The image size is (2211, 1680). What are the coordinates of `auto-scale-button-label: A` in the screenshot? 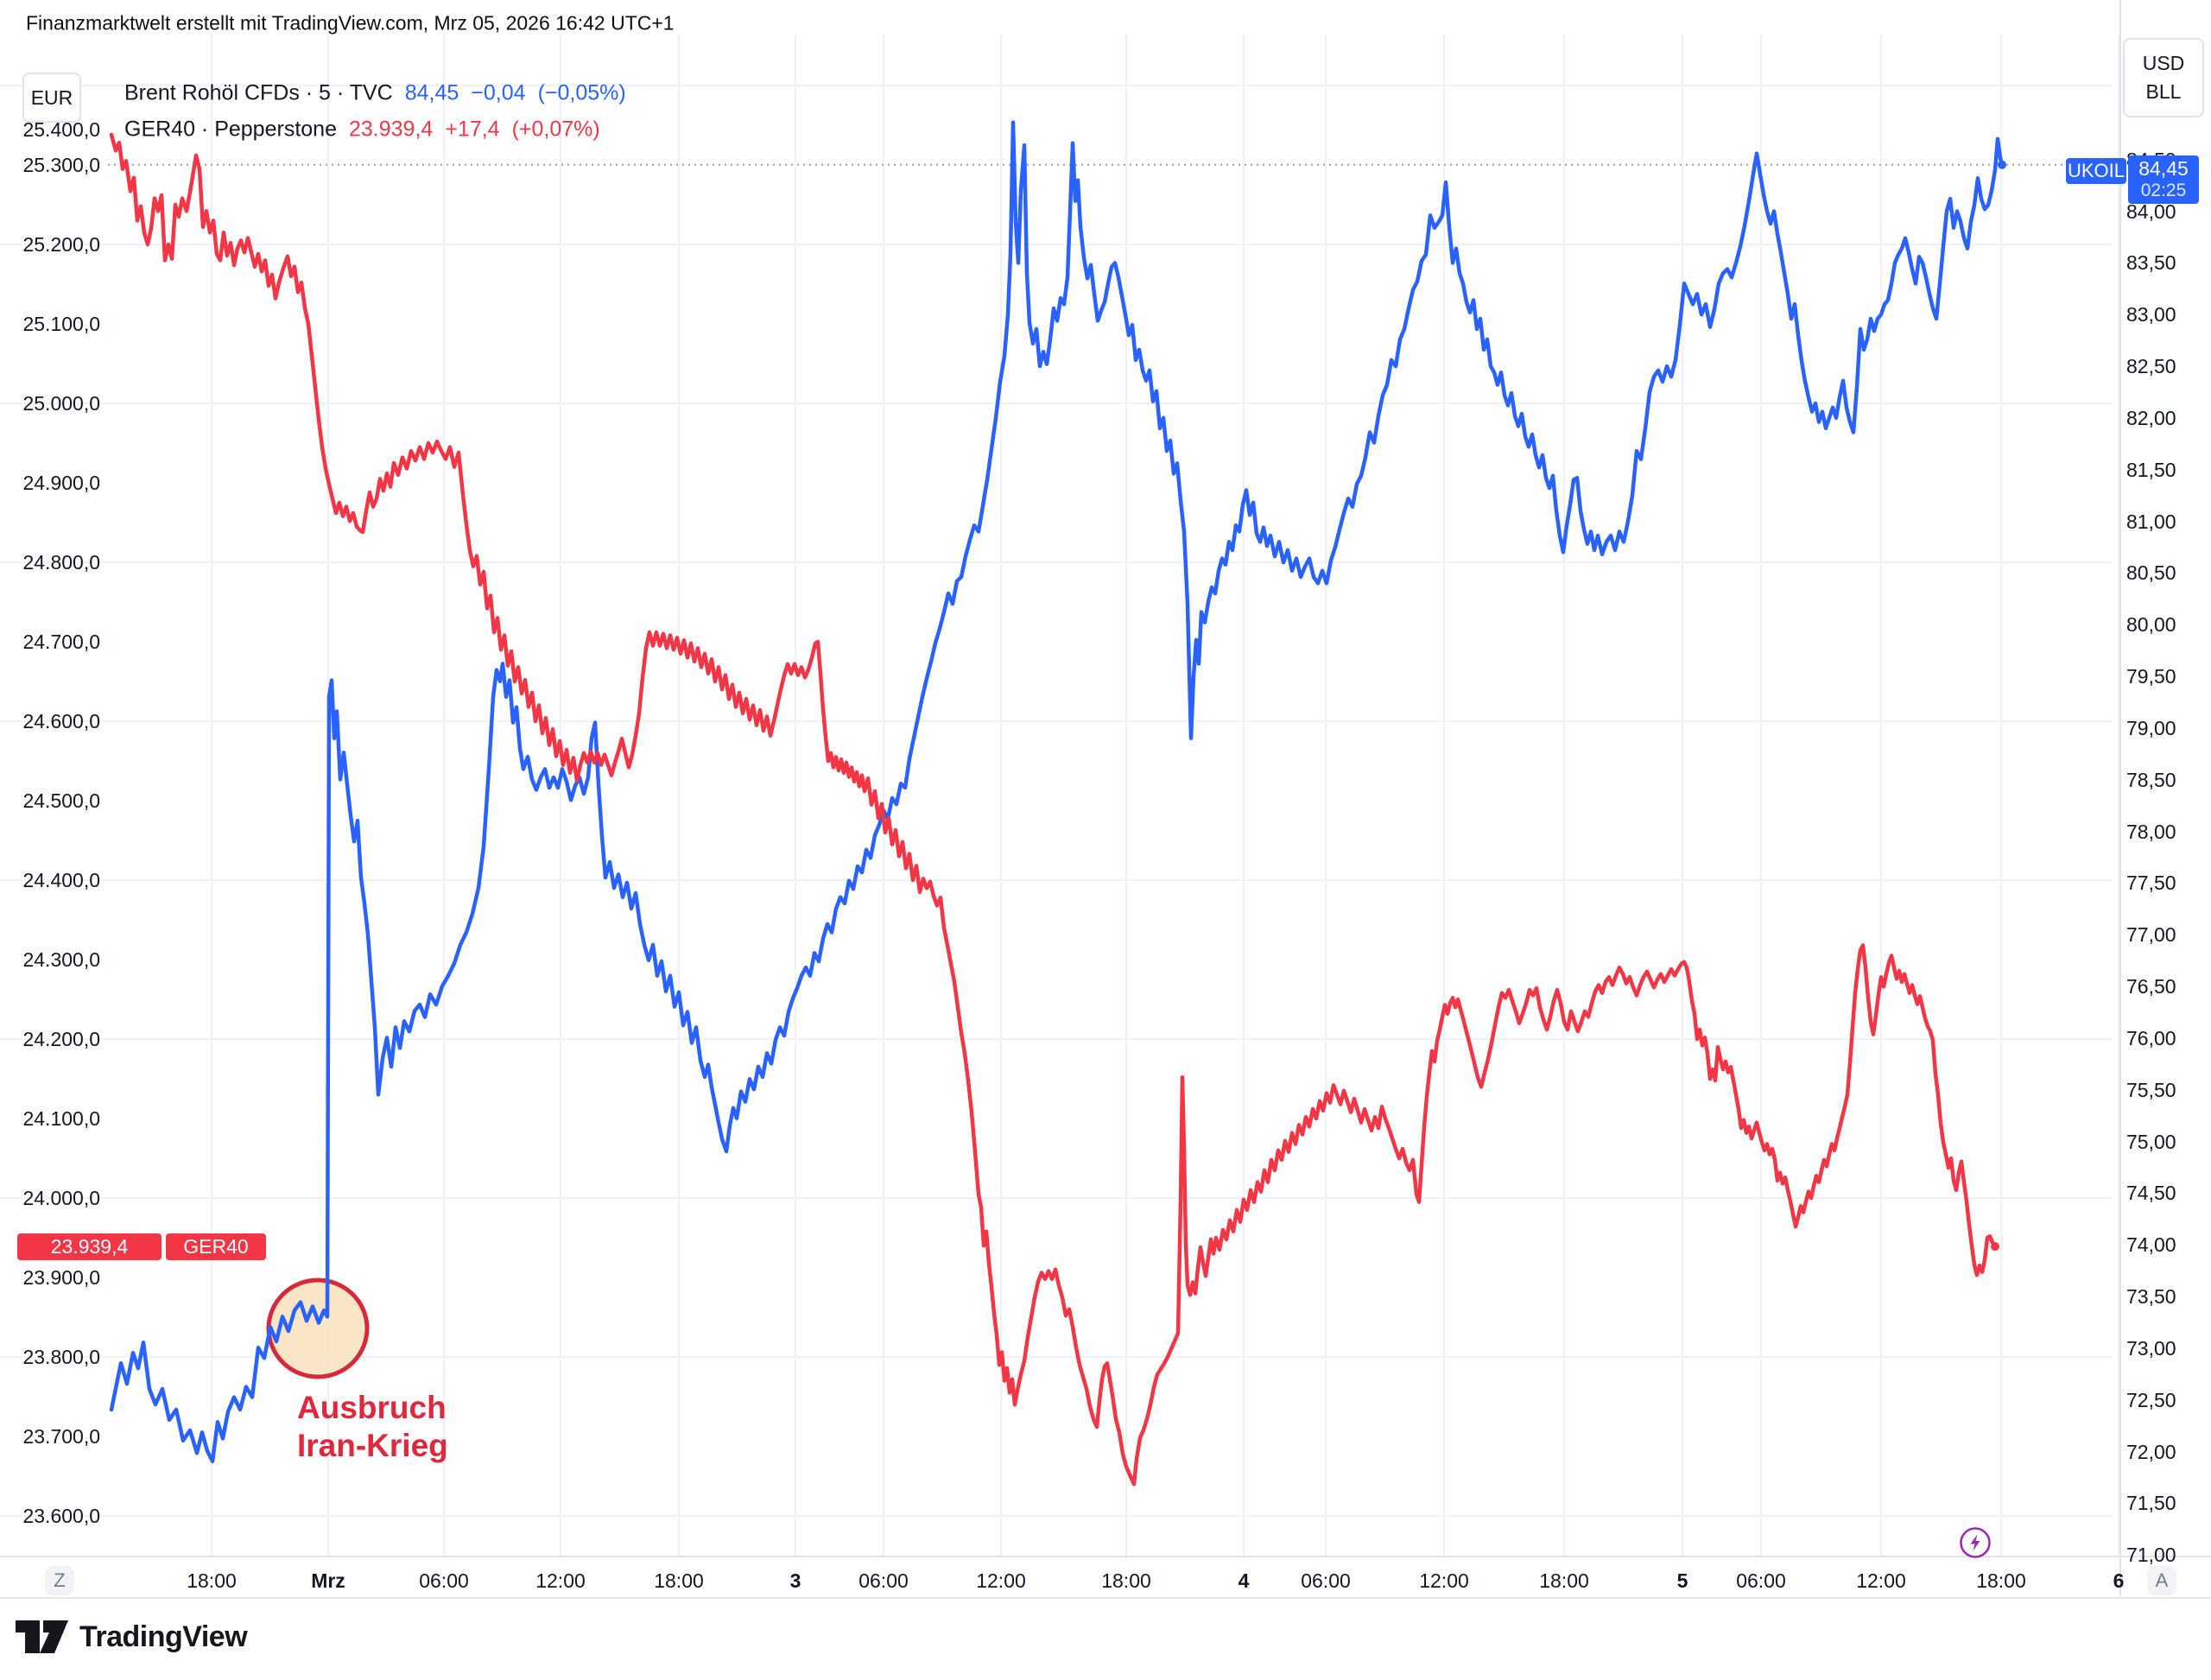 It's located at (2162, 1580).